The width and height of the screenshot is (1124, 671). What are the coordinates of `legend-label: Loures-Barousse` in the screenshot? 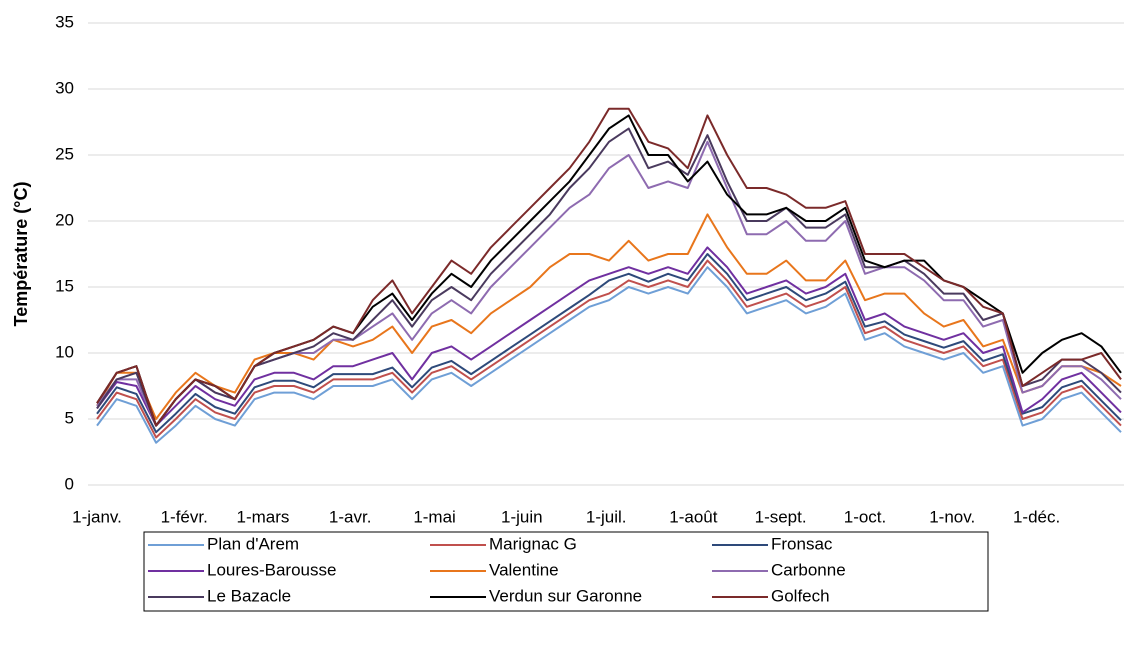 It's located at (271, 569).